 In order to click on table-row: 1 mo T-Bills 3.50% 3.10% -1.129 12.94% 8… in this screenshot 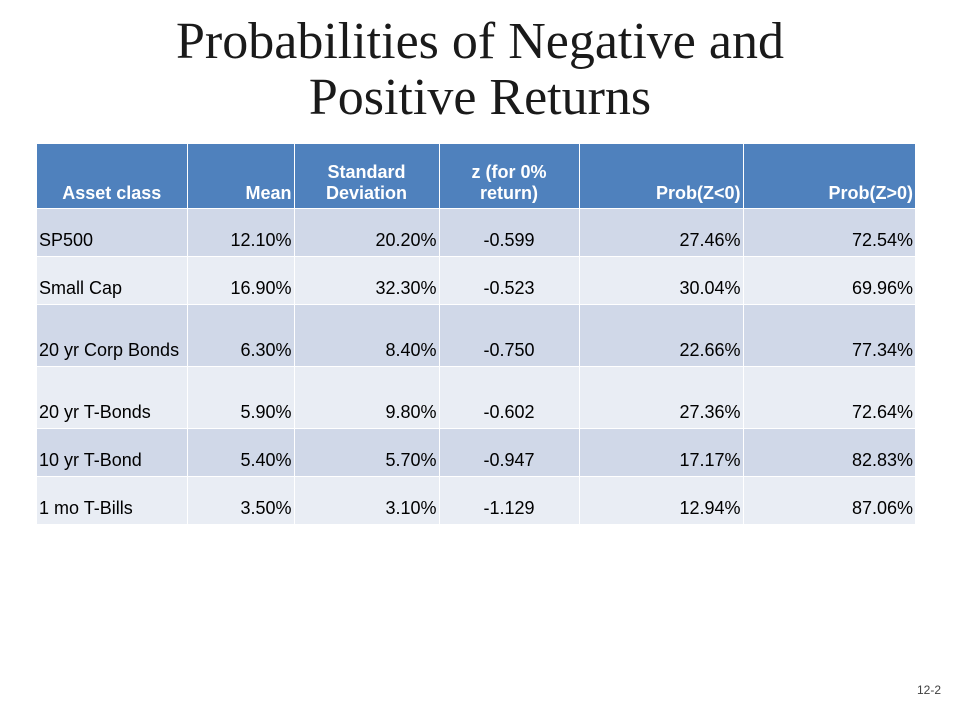, I will do `click(476, 500)`.